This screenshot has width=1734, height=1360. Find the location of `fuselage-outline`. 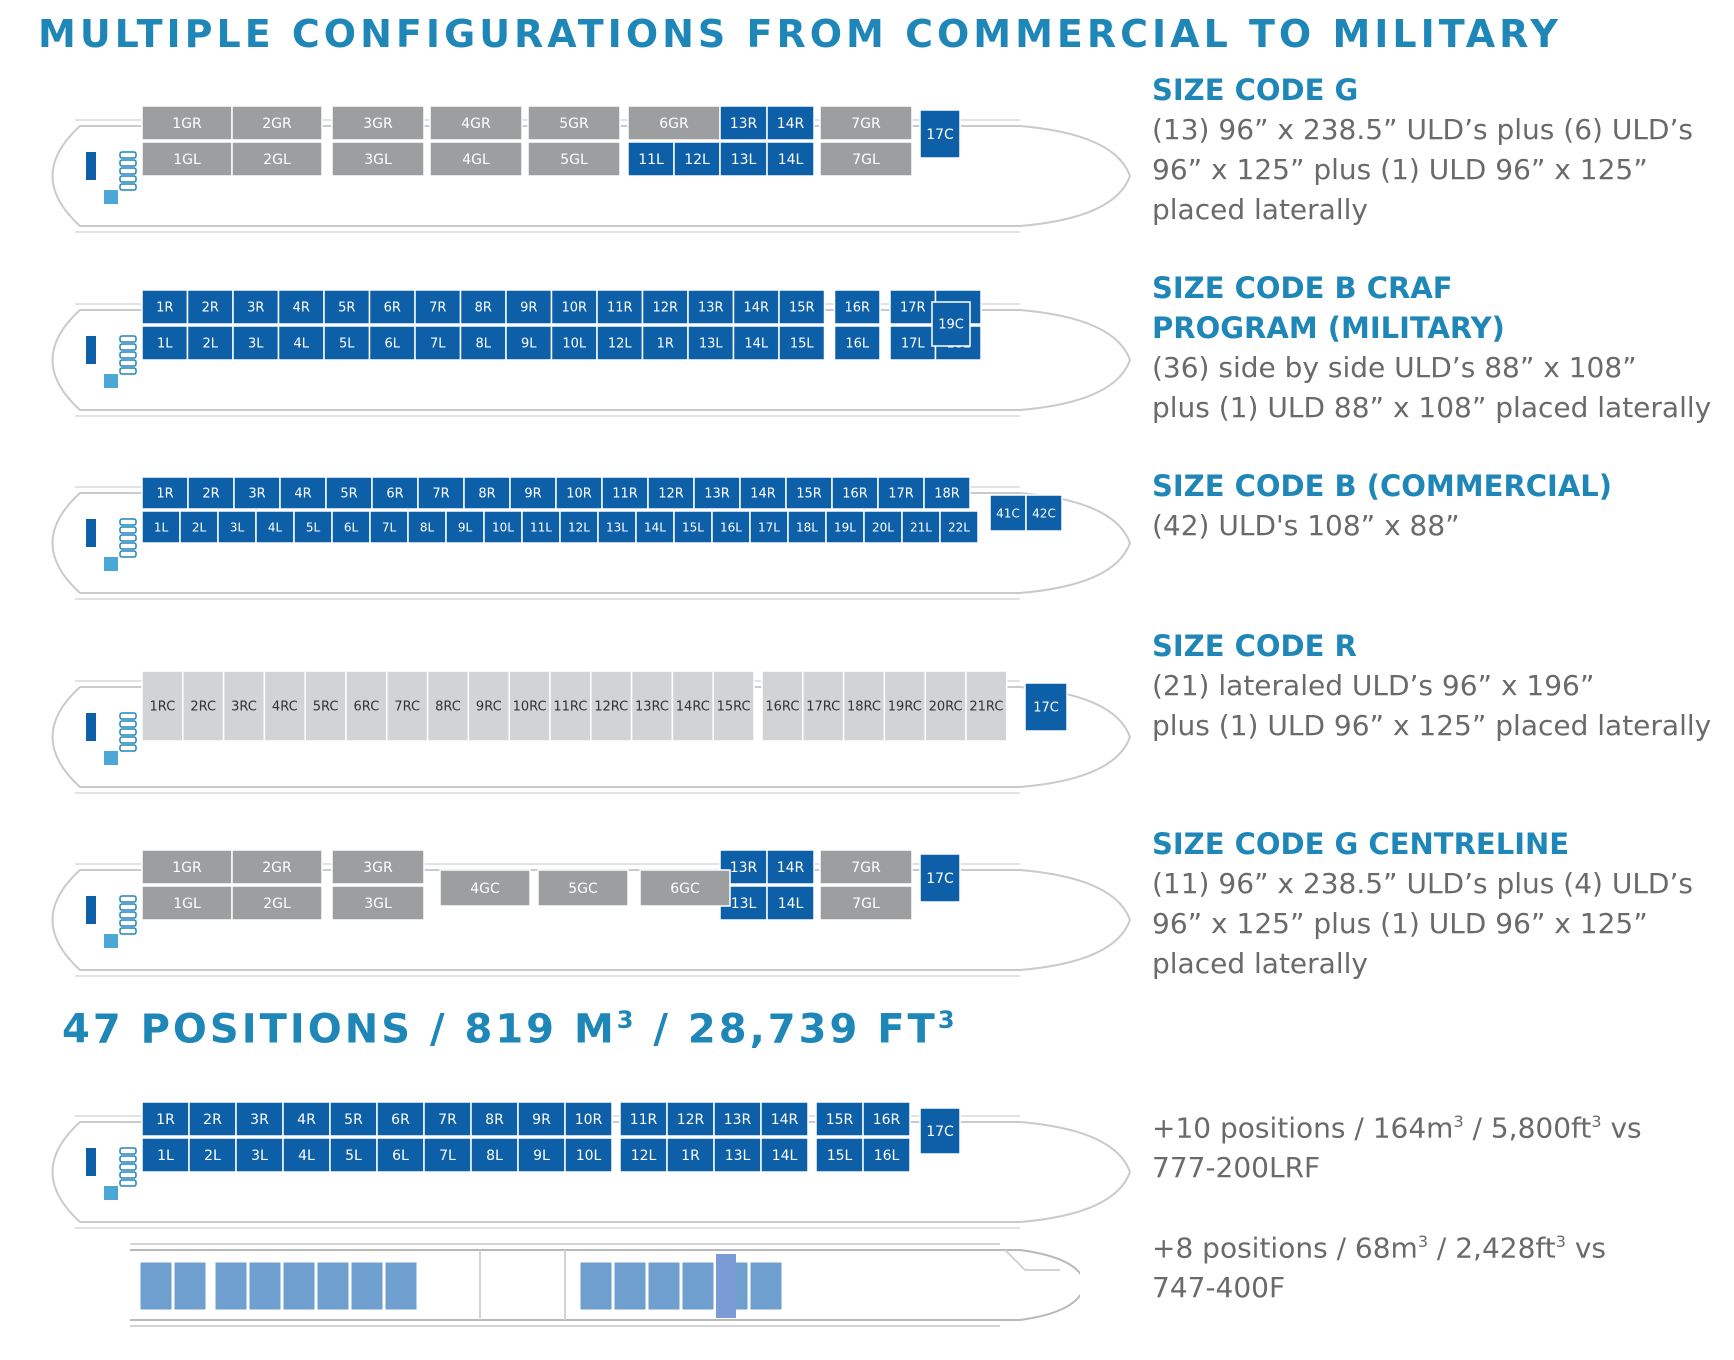

fuselage-outline is located at coordinates (605, 1285).